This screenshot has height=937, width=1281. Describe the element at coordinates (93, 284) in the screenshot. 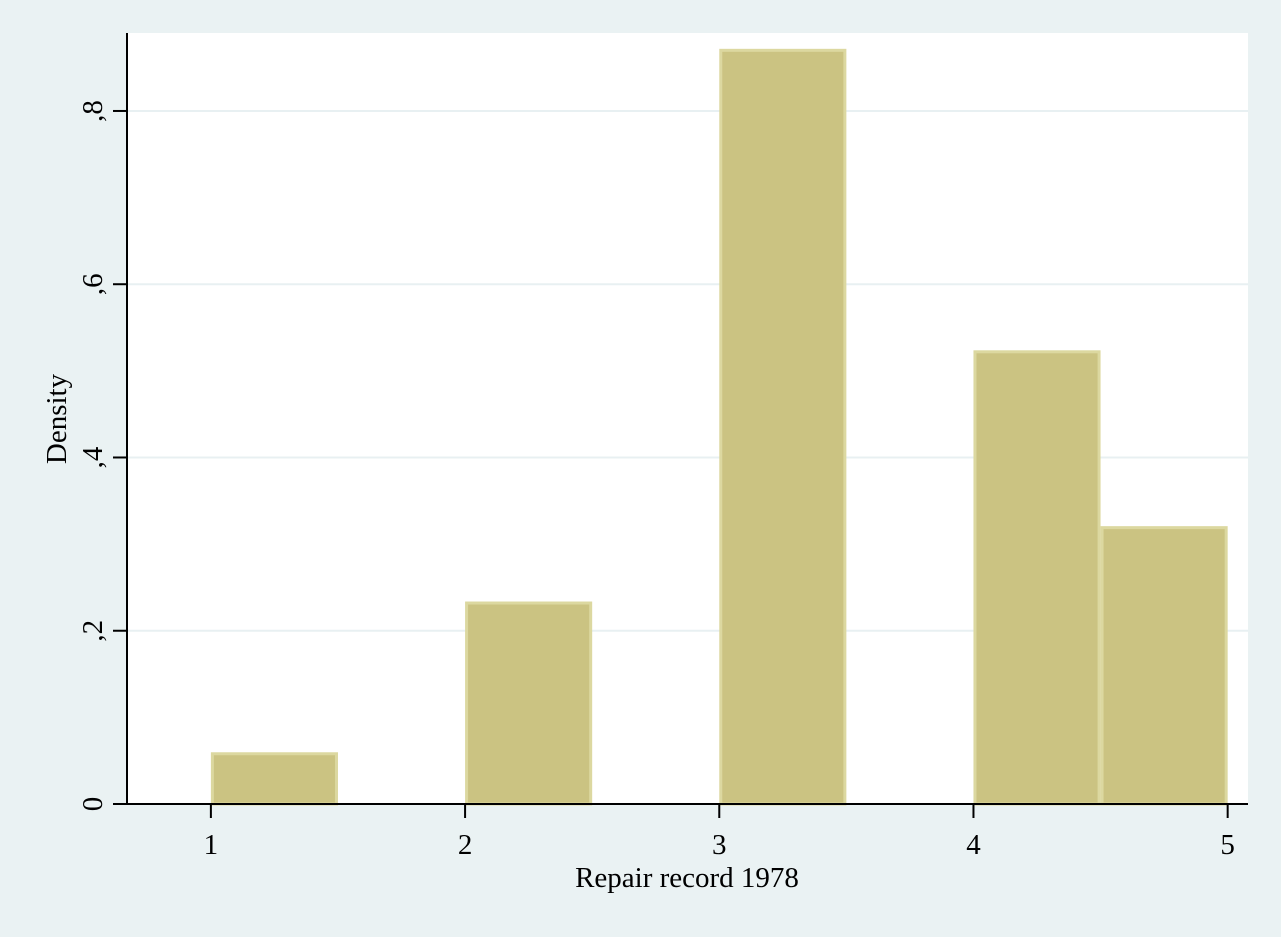

I see `y-tick-label: ,6` at that location.